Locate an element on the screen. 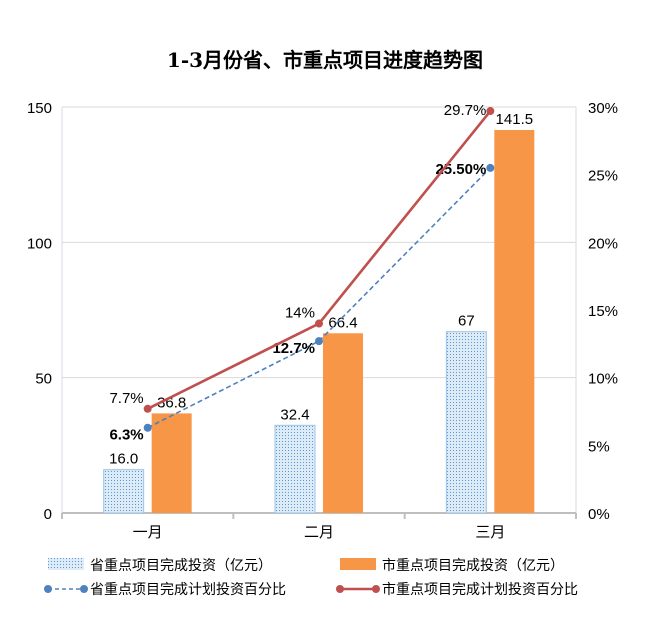 The height and width of the screenshot is (625, 650). left-axis-tick-label: 0 is located at coordinates (48, 514).